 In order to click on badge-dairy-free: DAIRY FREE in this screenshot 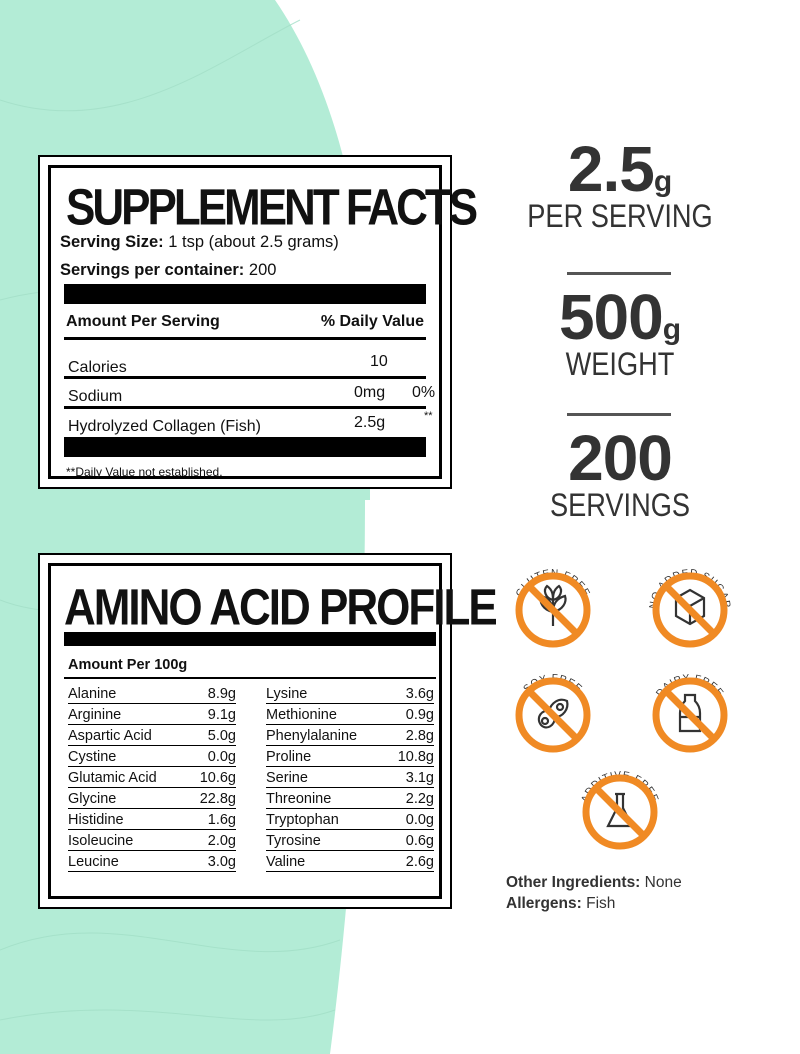, I will do `click(690, 713)`.